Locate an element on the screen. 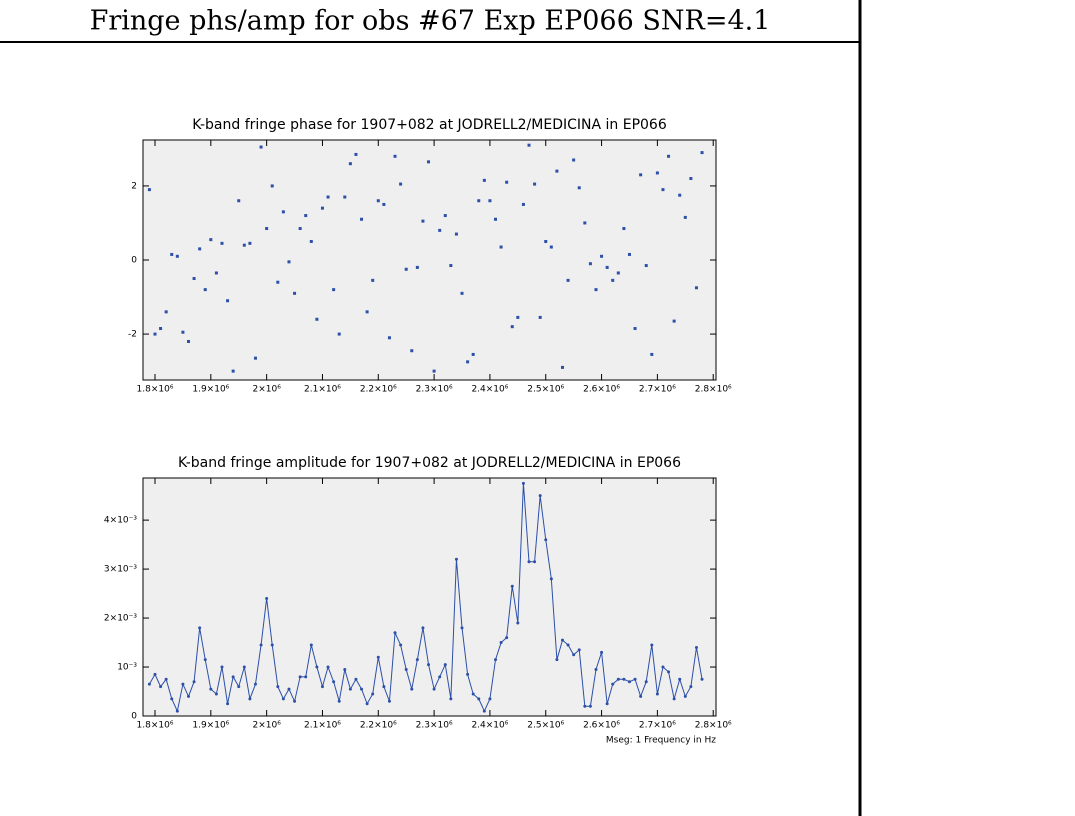 The height and width of the screenshot is (816, 1075). y-tick-label: 10⁻³ is located at coordinates (127, 668).